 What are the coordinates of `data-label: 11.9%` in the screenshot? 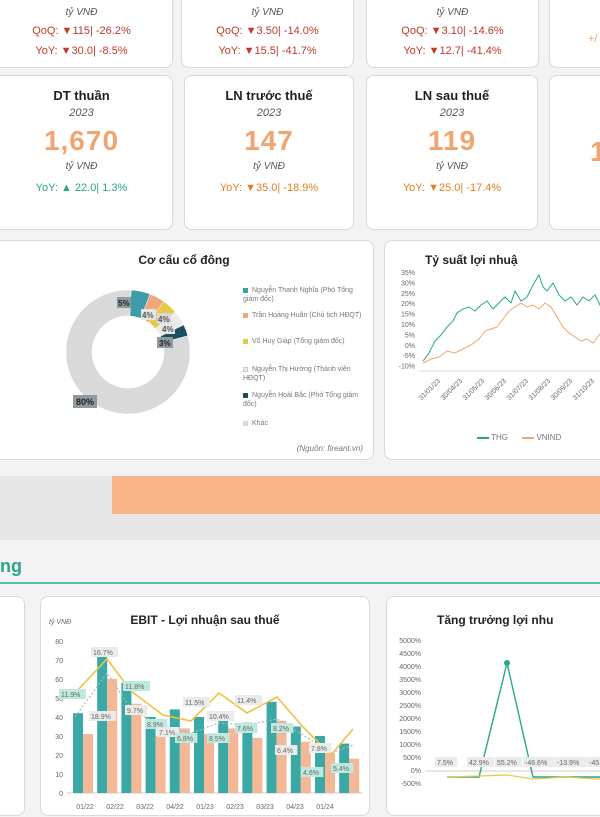 It's located at (70, 695).